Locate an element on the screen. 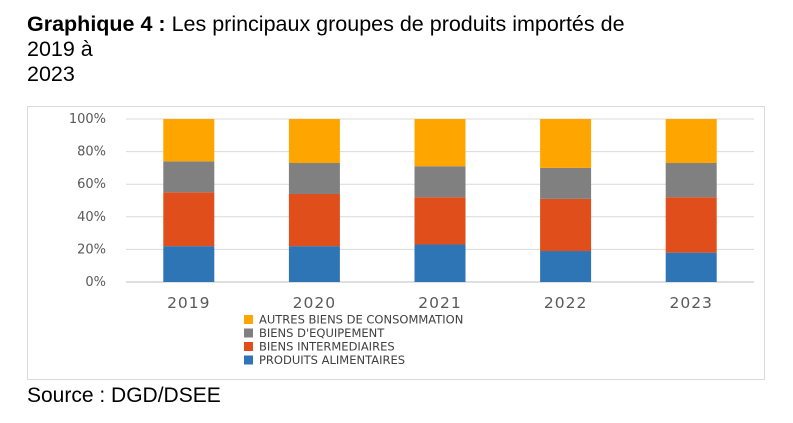  x-tick-label: 2023 is located at coordinates (690, 303).